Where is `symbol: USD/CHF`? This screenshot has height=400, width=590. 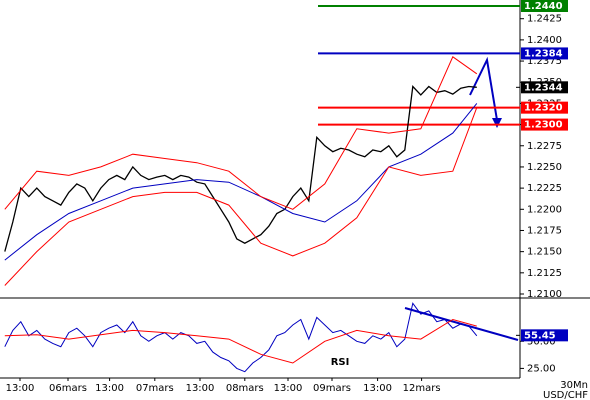
symbol: USD/CHF is located at coordinates (565, 395).